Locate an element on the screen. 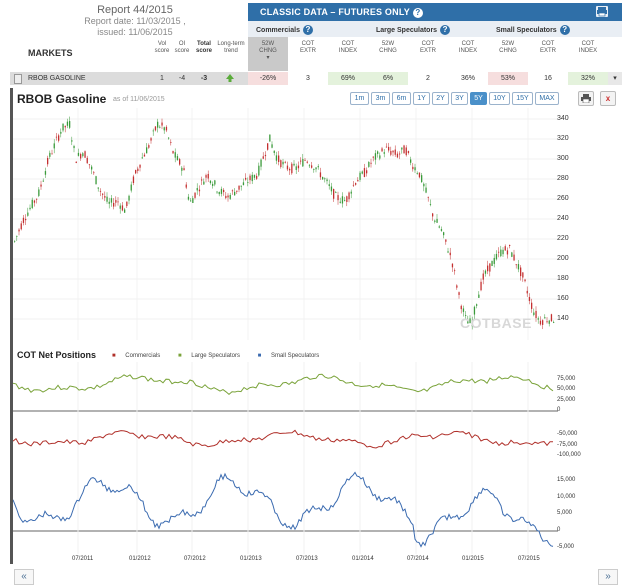 Image resolution: width=625 pixels, height=586 pixels. print-icon is located at coordinates (602, 11).